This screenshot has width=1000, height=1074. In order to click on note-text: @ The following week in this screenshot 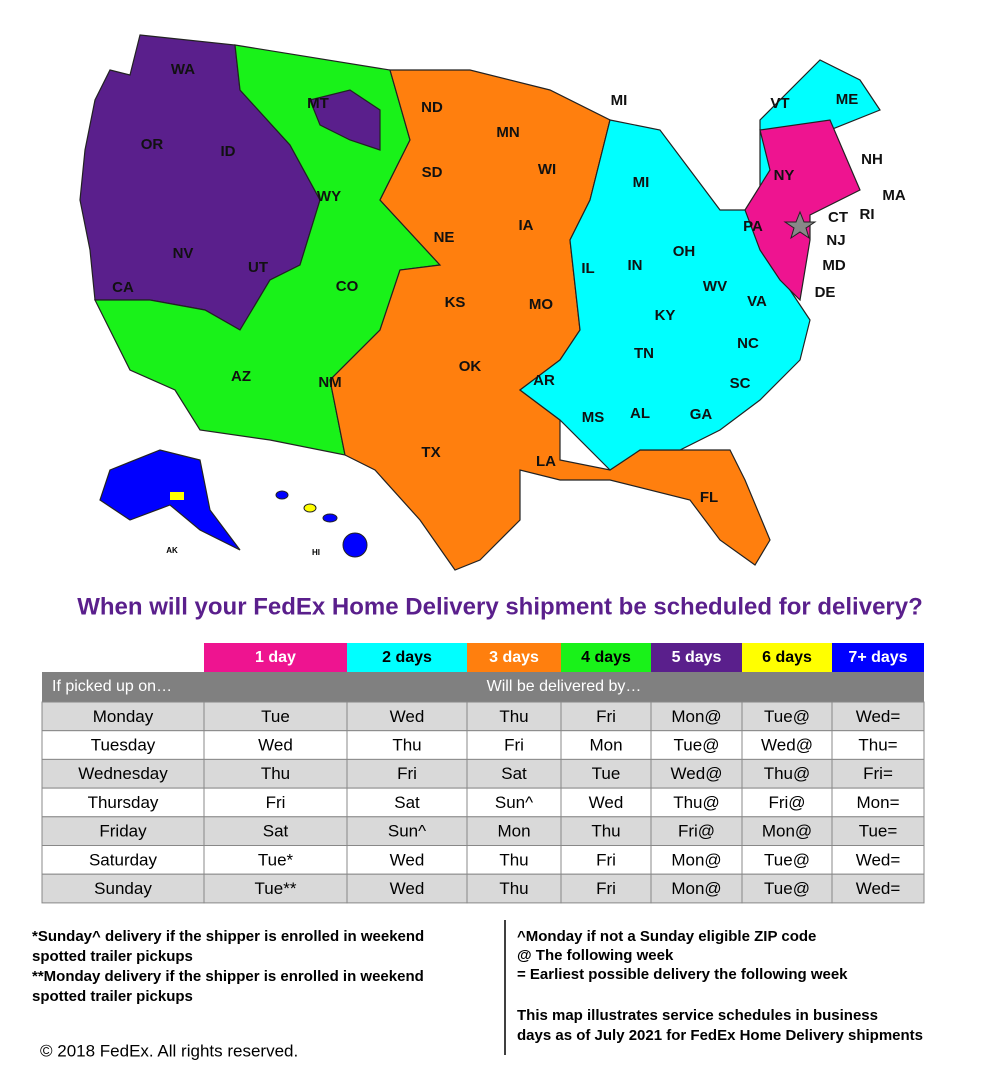, I will do `click(595, 955)`.